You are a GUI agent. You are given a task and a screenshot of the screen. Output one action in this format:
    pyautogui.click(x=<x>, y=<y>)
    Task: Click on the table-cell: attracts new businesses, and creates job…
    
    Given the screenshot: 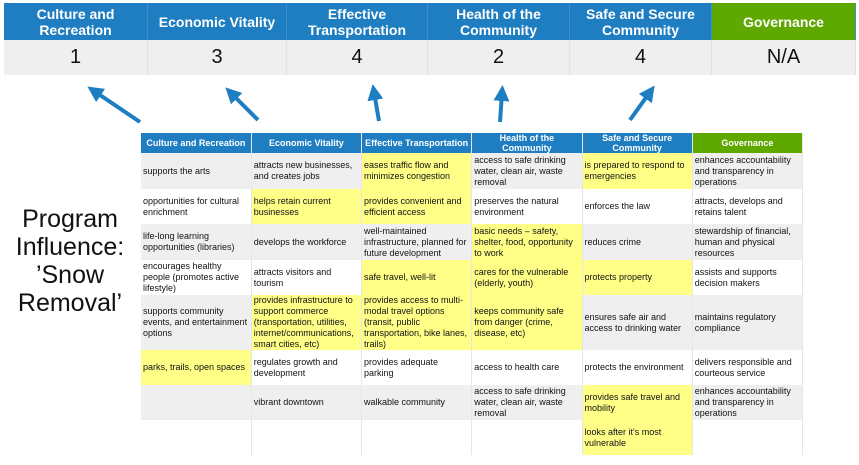 What is the action you would take?
    pyautogui.click(x=307, y=171)
    